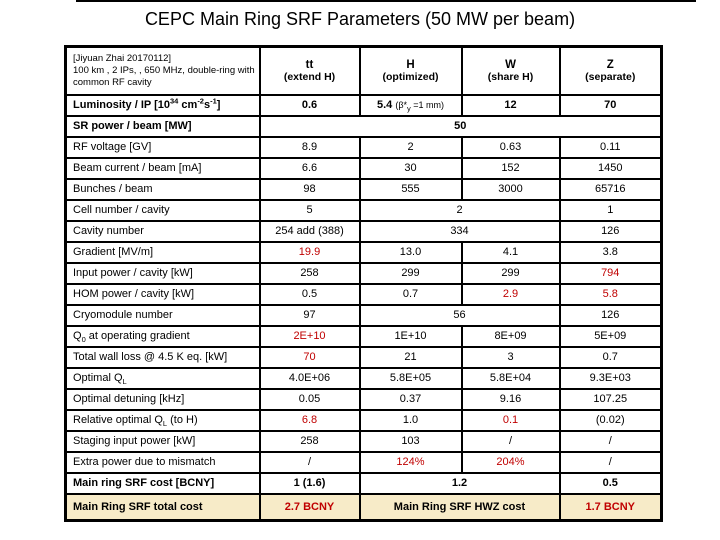 This screenshot has width=720, height=540. What do you see at coordinates (162, 105) in the screenshot?
I see `row-label-luminosity: Luminosity / IP [1034 cm-2s-1]` at bounding box center [162, 105].